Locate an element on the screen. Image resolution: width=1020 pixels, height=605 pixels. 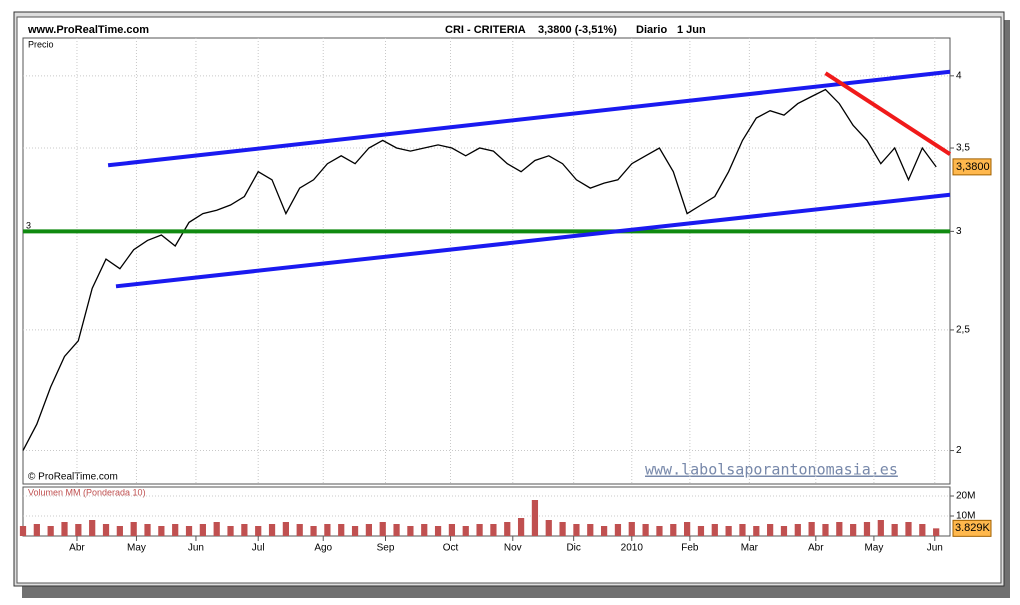
symbol: CRI - CRITERIA is located at coordinates (485, 30).